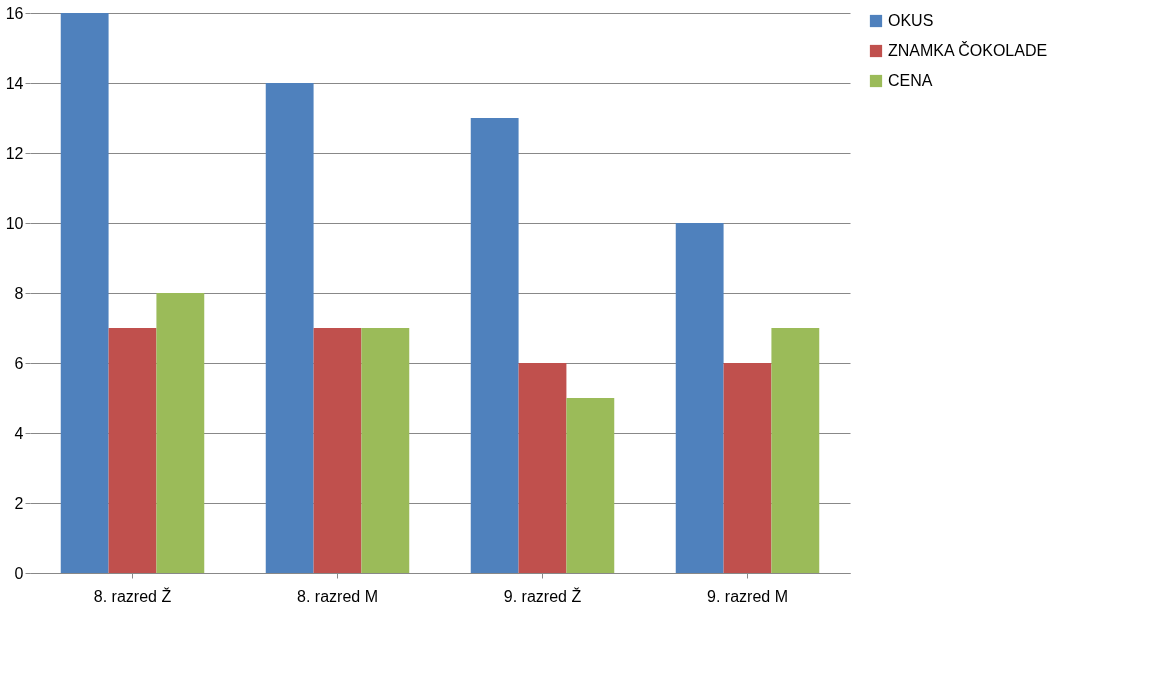 The height and width of the screenshot is (677, 1149). What do you see at coordinates (747, 596) in the screenshot?
I see `x-tick-label: 9. razred M` at bounding box center [747, 596].